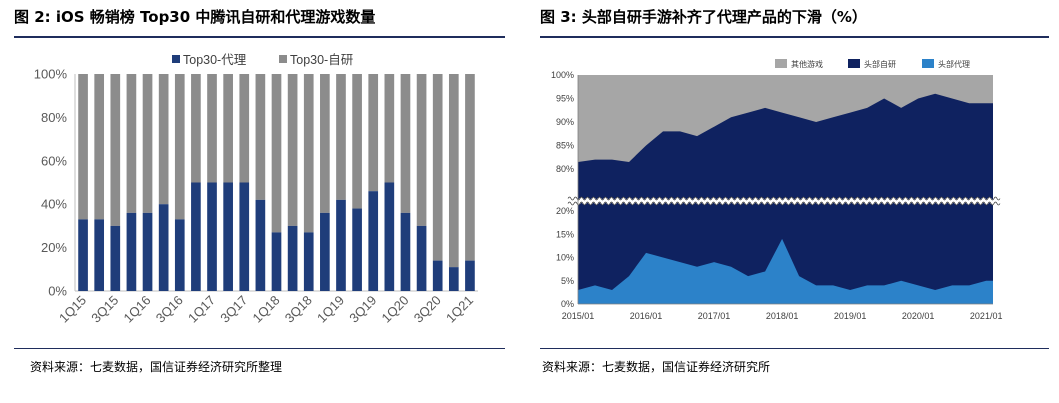 Image resolution: width=1059 pixels, height=403 pixels. Describe the element at coordinates (785, 271) in the screenshot. I see `area-licensed` at that location.